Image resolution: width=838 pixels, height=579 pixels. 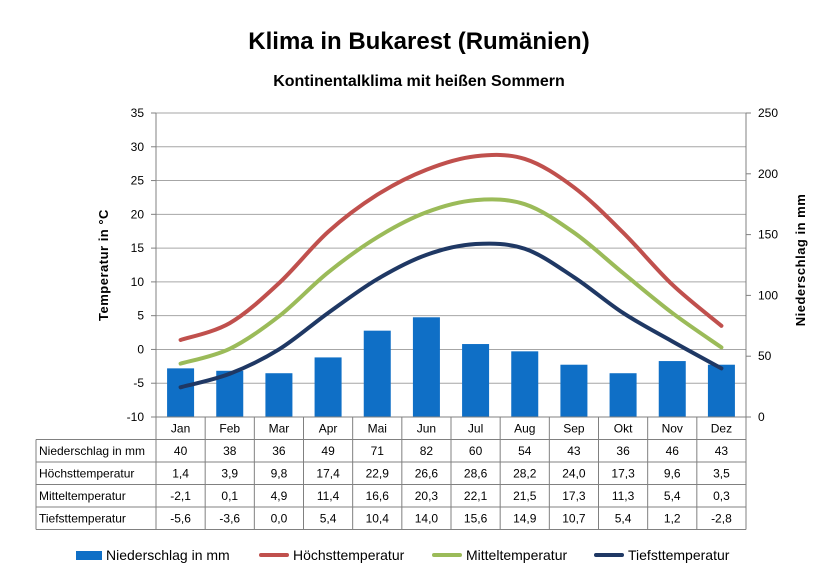 I want to click on month-label: Jun, so click(x=426, y=428).